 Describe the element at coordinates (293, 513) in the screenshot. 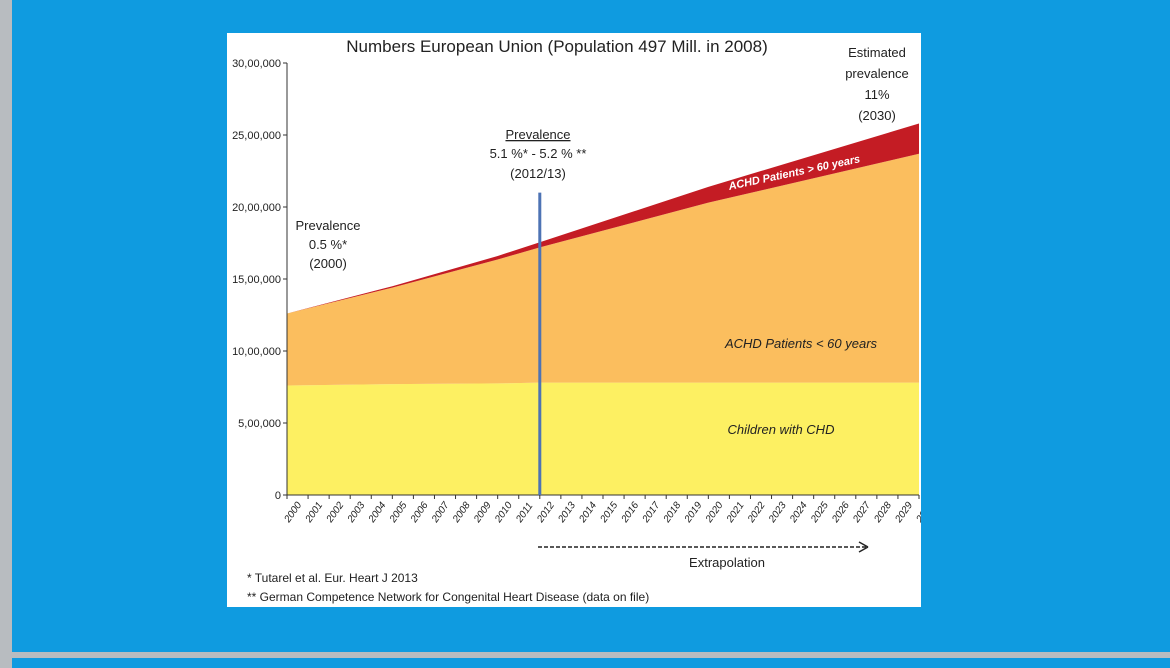

I see `x-tick-label: 2000` at that location.